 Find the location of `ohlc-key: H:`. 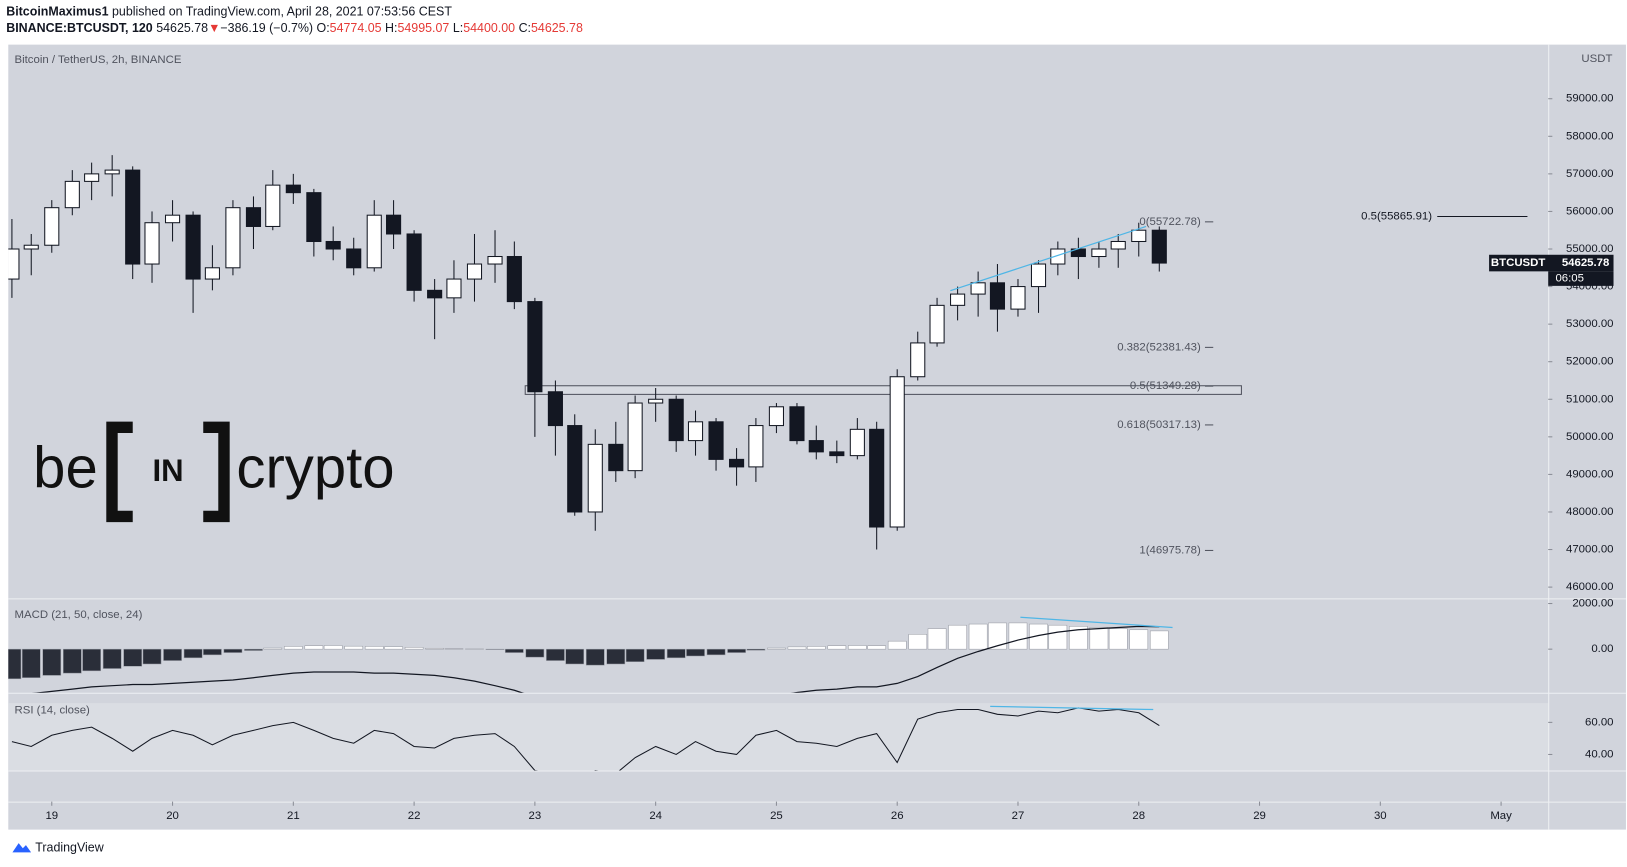

ohlc-key: H: is located at coordinates (391, 28).